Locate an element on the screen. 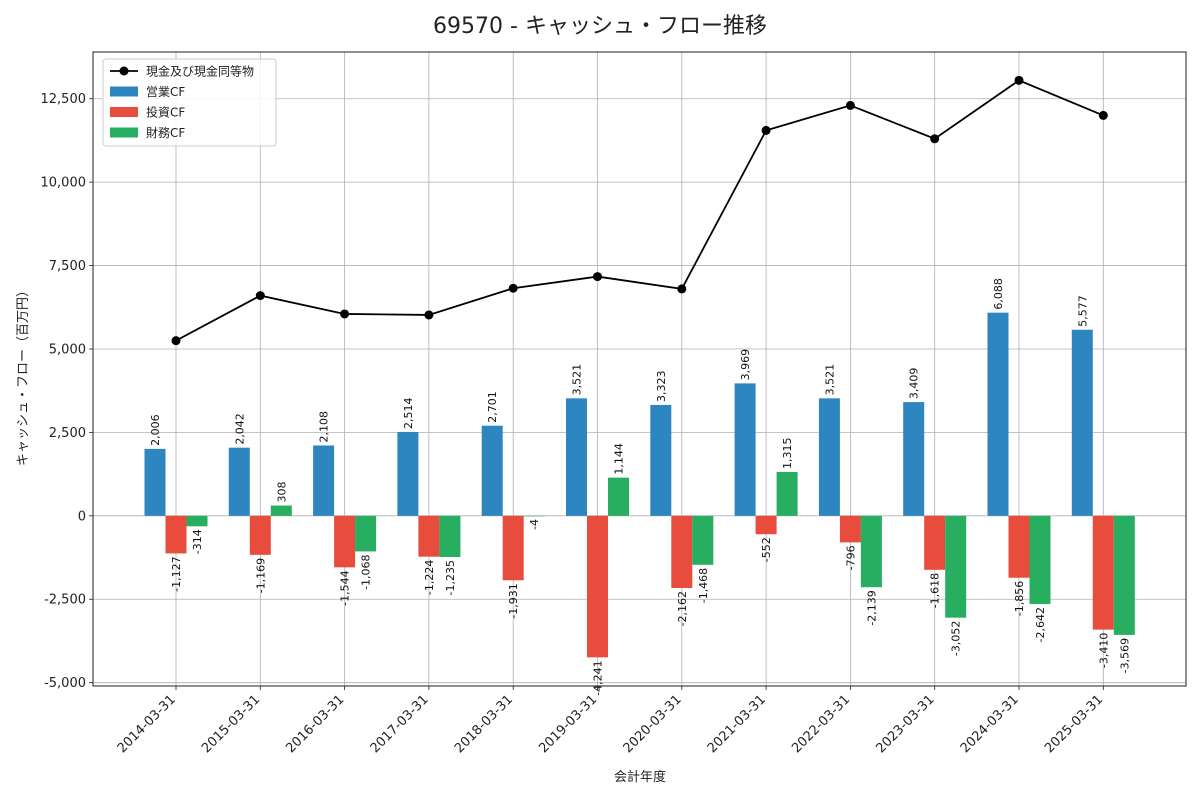 The image size is (1200, 800). bar-value-label: -3,410 is located at coordinates (1103, 650).